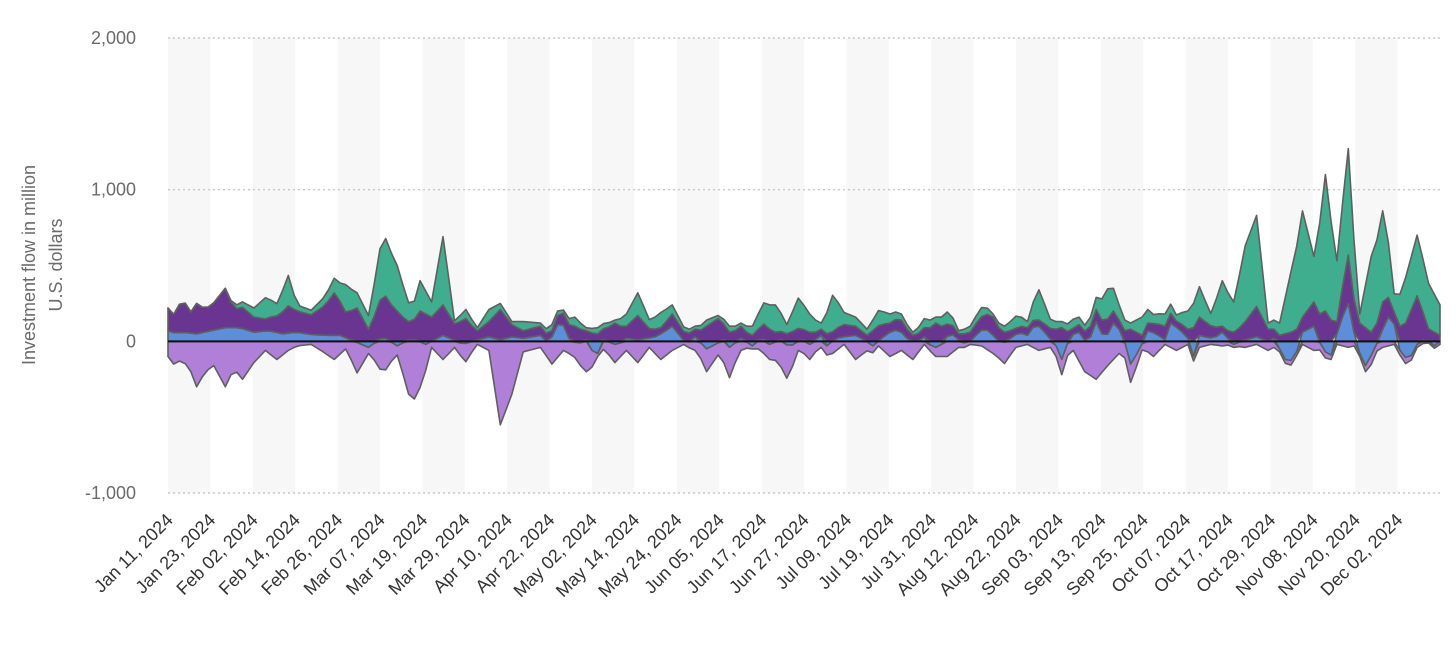 The height and width of the screenshot is (659, 1456). I want to click on y-axis-title-line-1: Investment flow in million, so click(29, 265).